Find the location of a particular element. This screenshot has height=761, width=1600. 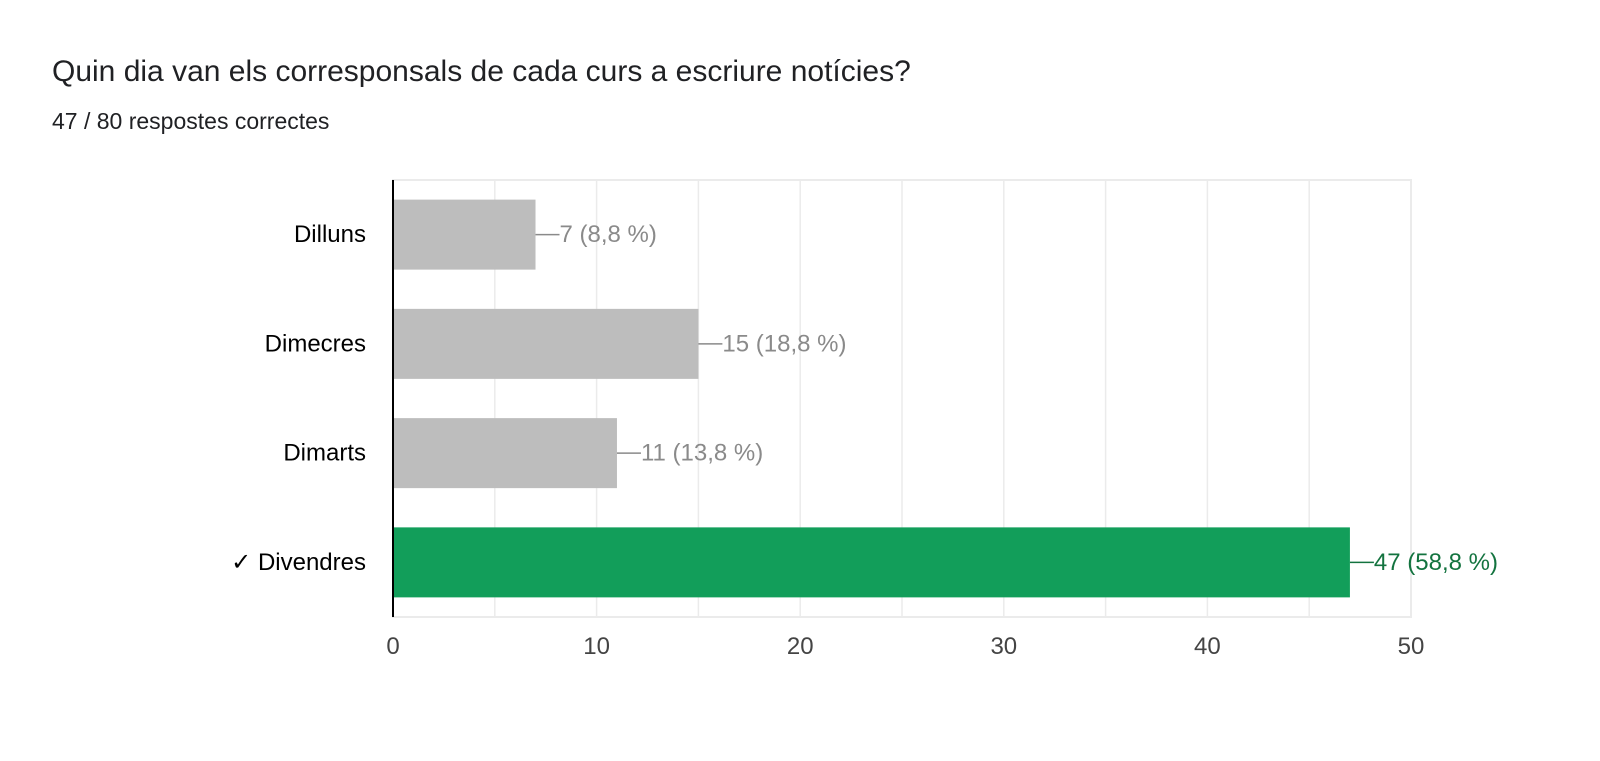

data-label: 47 (58,8 %) is located at coordinates (1436, 562).